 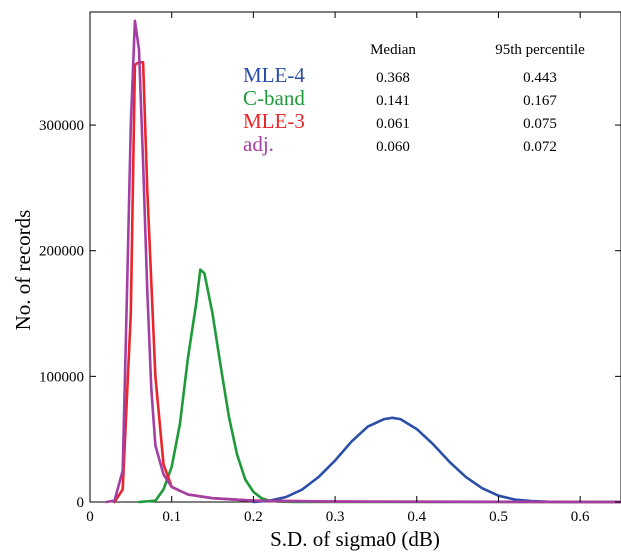 I want to click on legend-label: MLE-4, so click(x=274, y=75).